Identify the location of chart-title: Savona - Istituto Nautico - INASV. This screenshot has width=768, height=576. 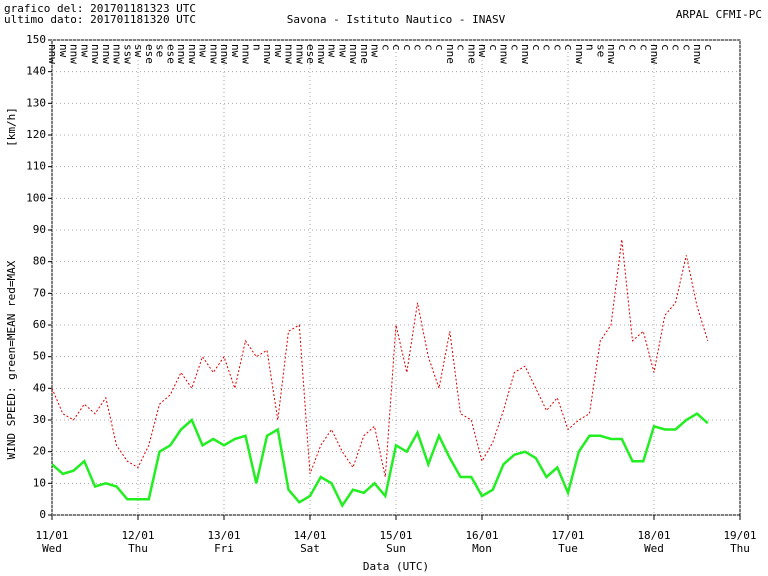
(396, 19).